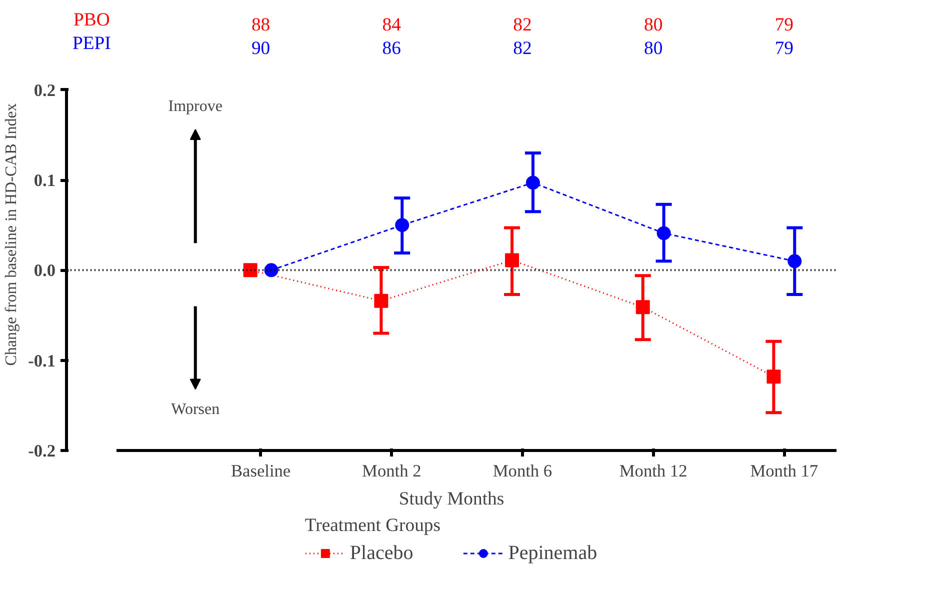 The height and width of the screenshot is (616, 949). Describe the element at coordinates (195, 107) in the screenshot. I see `annotation: Improve` at that location.